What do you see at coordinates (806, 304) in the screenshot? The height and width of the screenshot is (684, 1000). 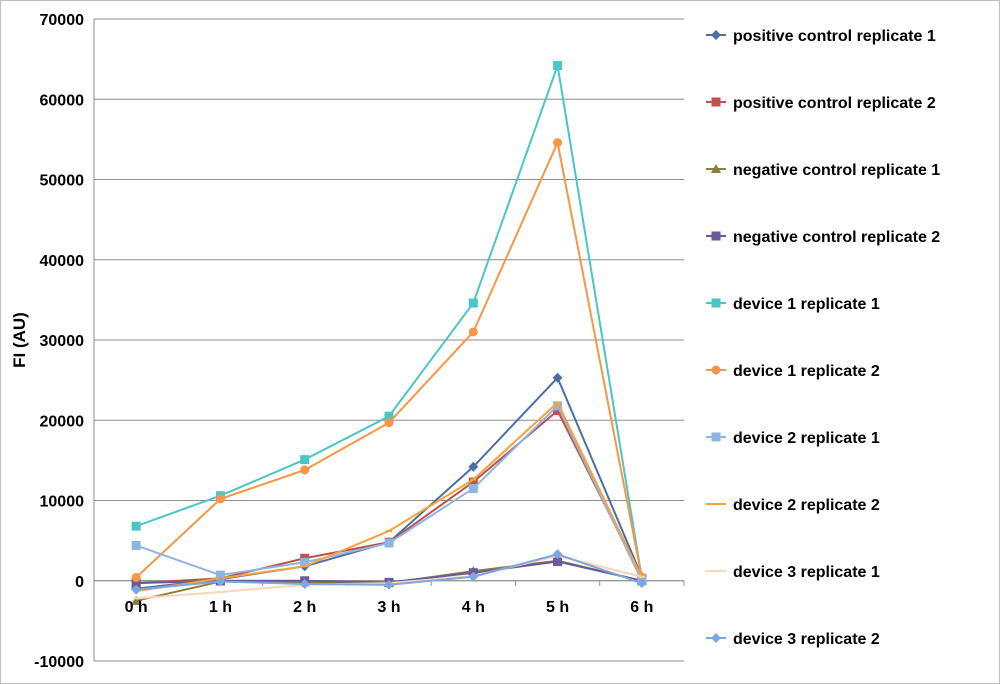 I see `legend-label: device 1 replicate 1` at bounding box center [806, 304].